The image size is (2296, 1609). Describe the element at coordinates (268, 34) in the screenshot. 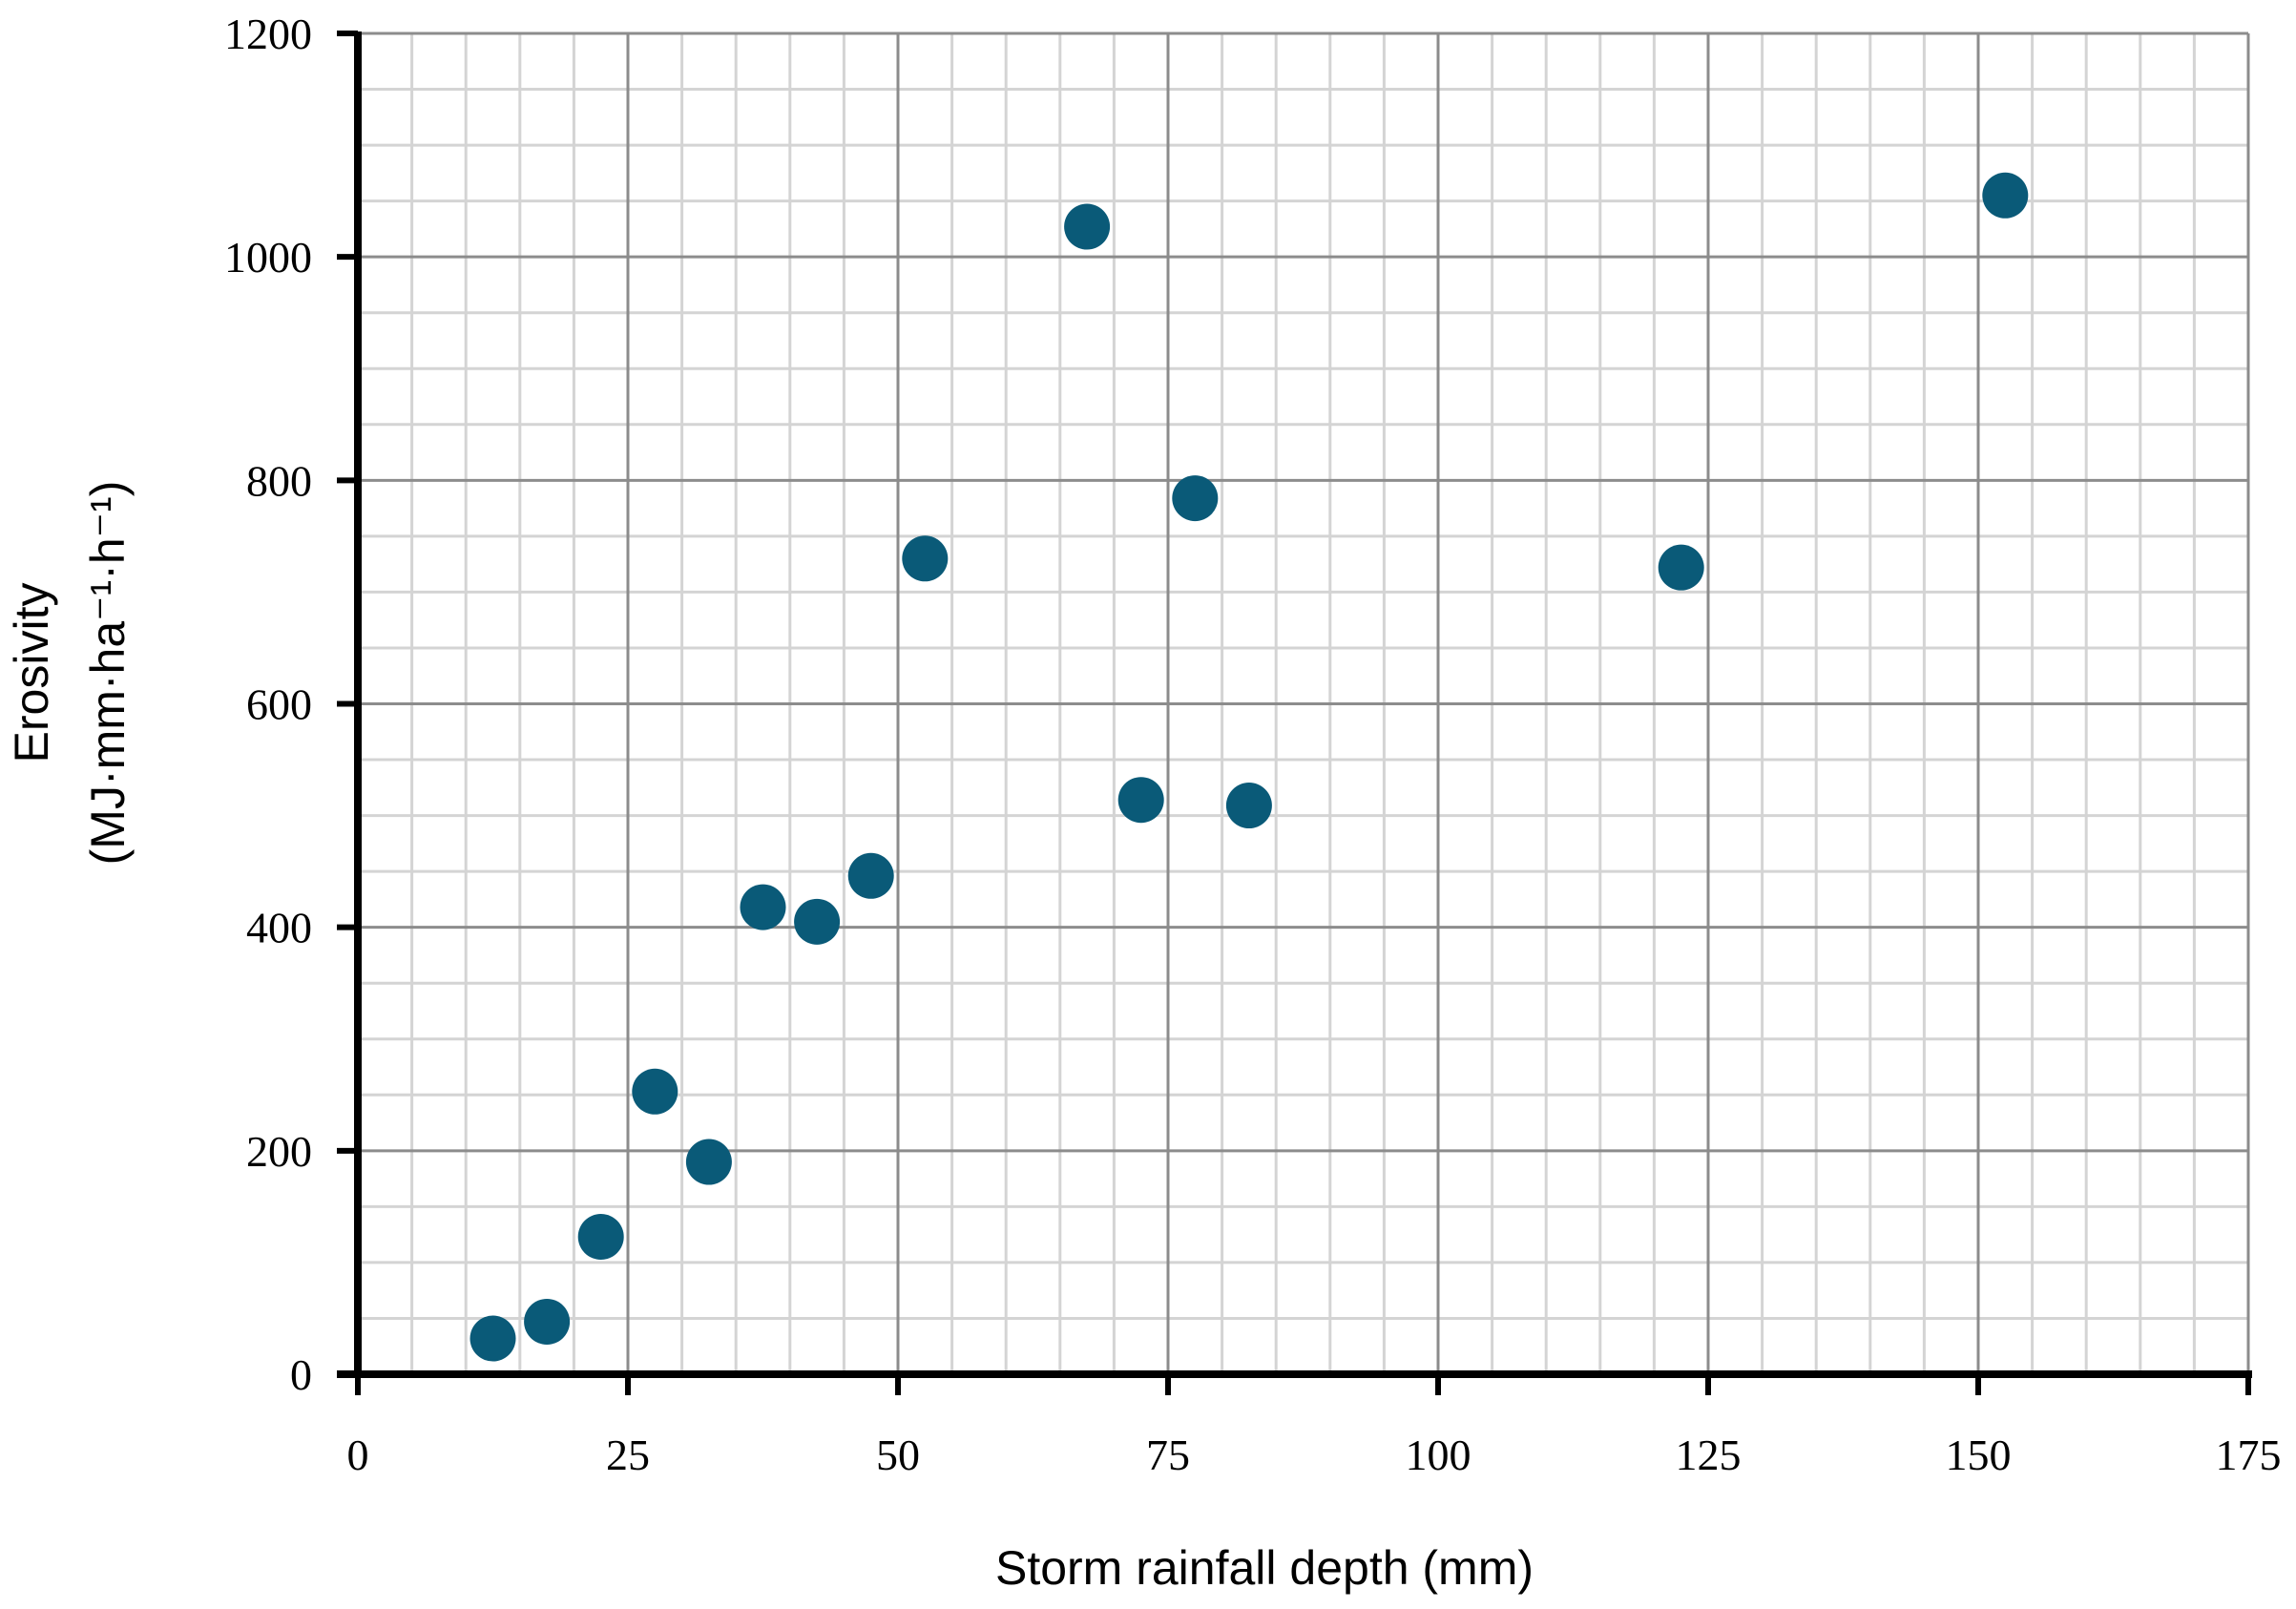

I see `y-tick-label: 1200` at that location.